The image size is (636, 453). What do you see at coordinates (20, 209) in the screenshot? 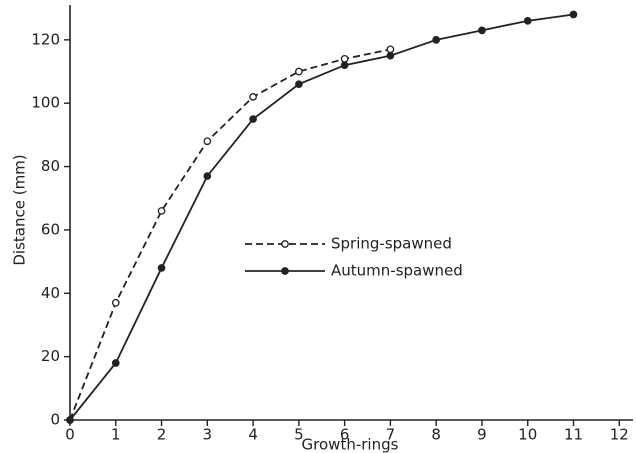
I see `y-axis-label: Distance (mm)` at bounding box center [20, 209].